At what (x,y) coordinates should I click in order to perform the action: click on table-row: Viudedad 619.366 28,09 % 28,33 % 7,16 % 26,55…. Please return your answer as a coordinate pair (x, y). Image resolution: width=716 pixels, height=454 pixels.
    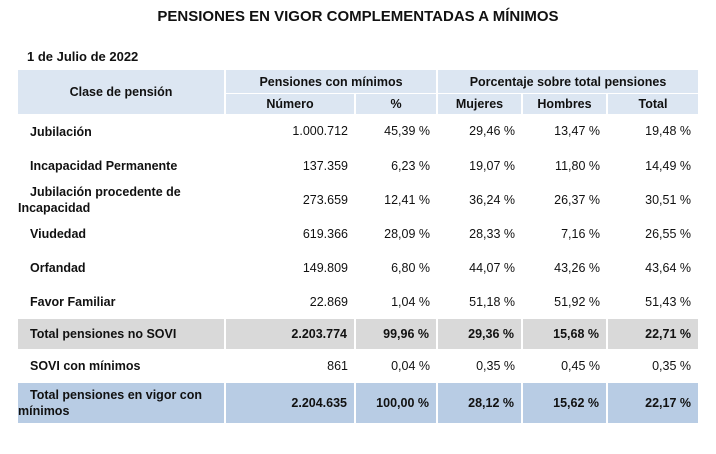
    Looking at the image, I should click on (358, 234).